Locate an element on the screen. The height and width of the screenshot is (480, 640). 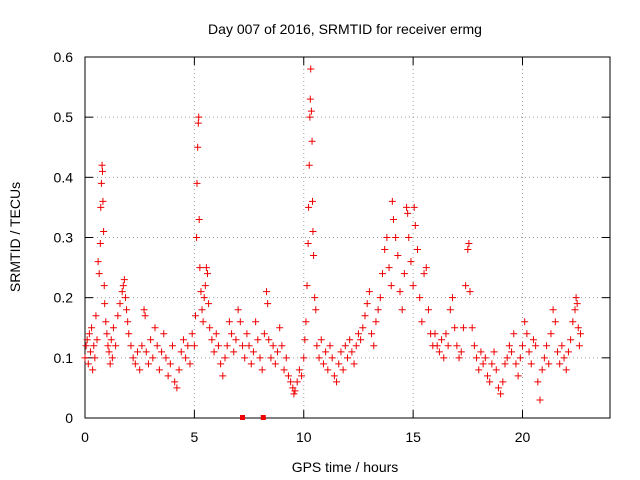
y-tick-label: 0.6 is located at coordinates (64, 57).